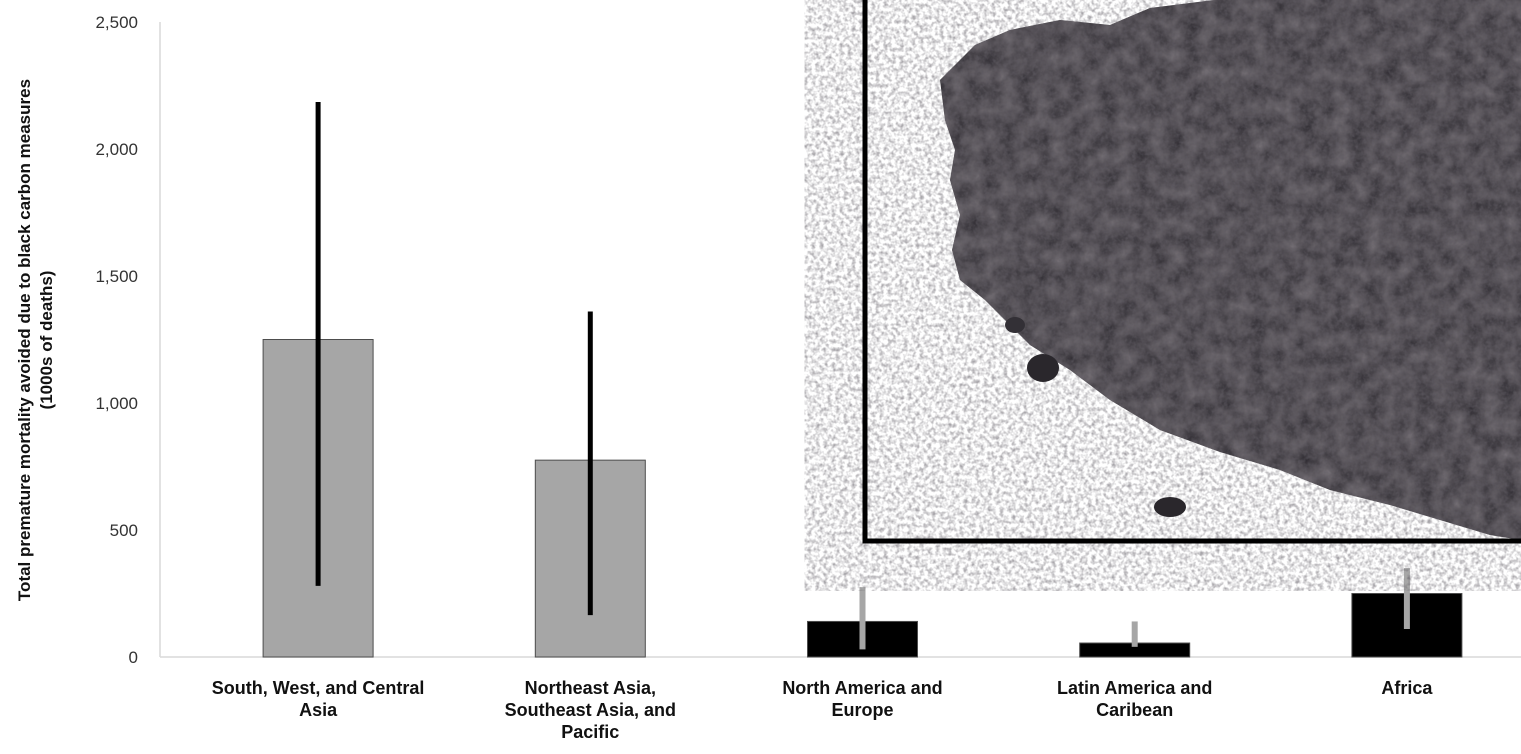 This screenshot has width=1521, height=754. Describe the element at coordinates (133, 657) in the screenshot. I see `y-tick-label: 0` at that location.